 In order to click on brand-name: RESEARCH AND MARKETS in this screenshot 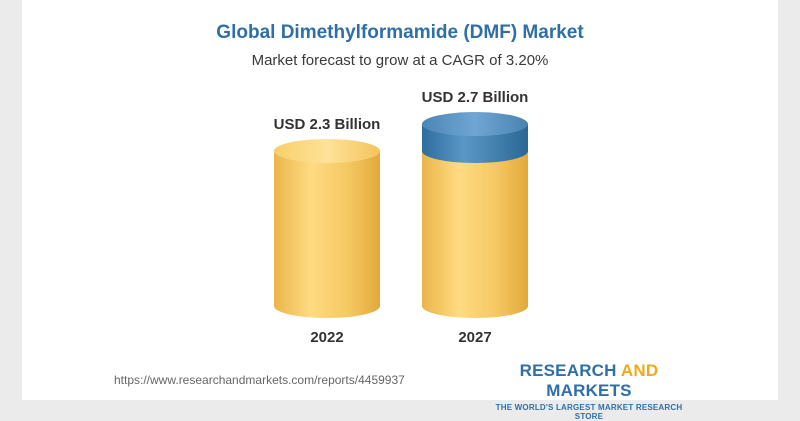, I will do `click(589, 380)`.